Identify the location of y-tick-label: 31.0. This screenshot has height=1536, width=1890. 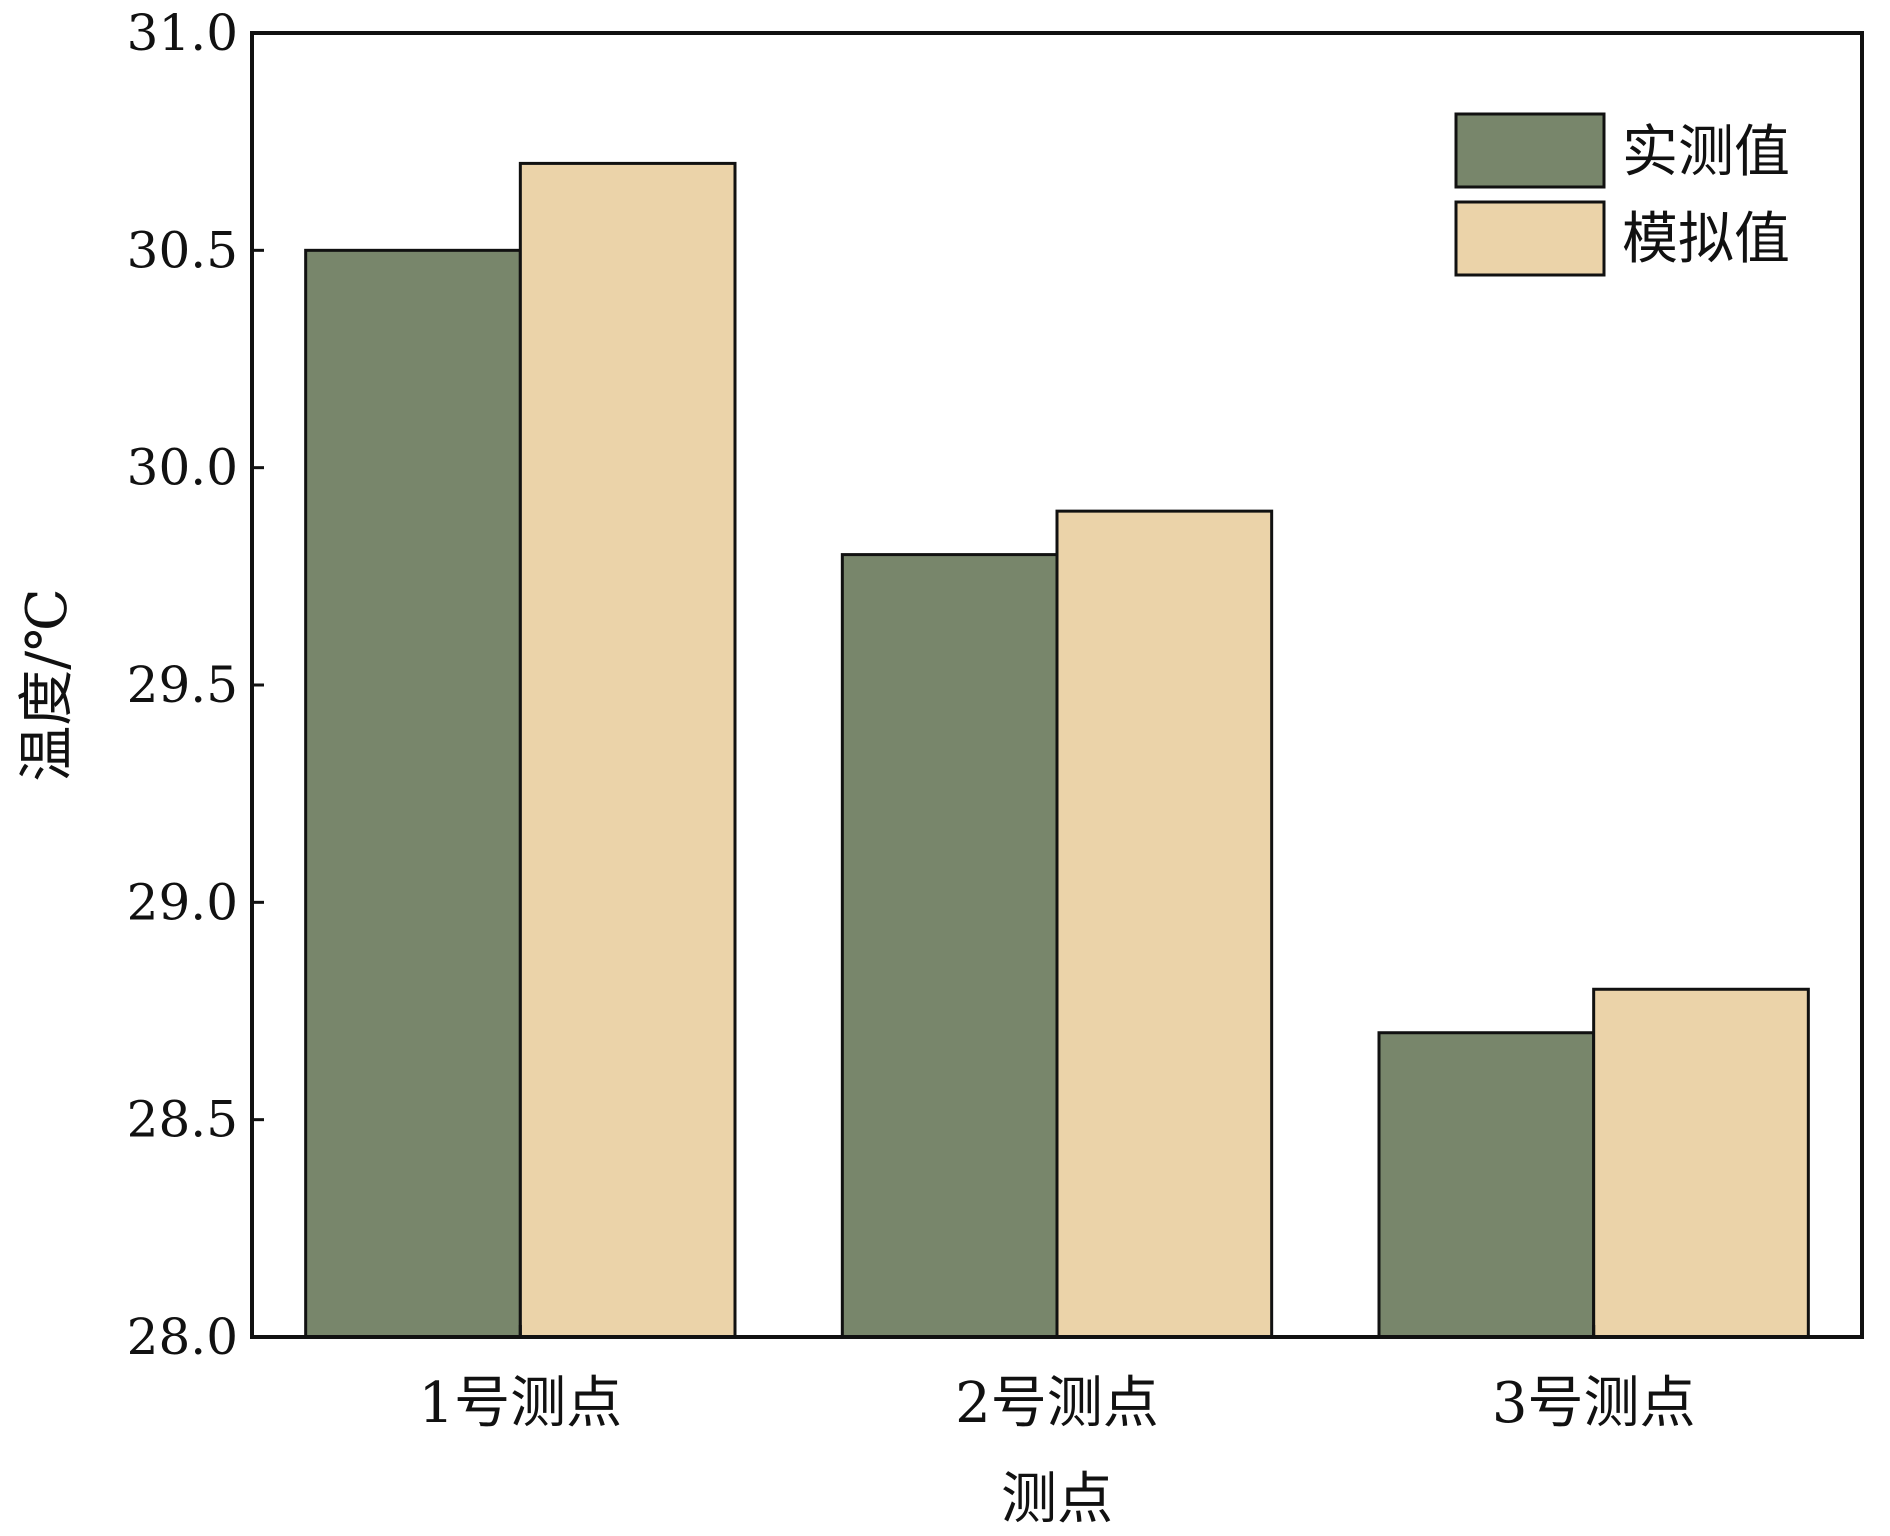
(182, 33).